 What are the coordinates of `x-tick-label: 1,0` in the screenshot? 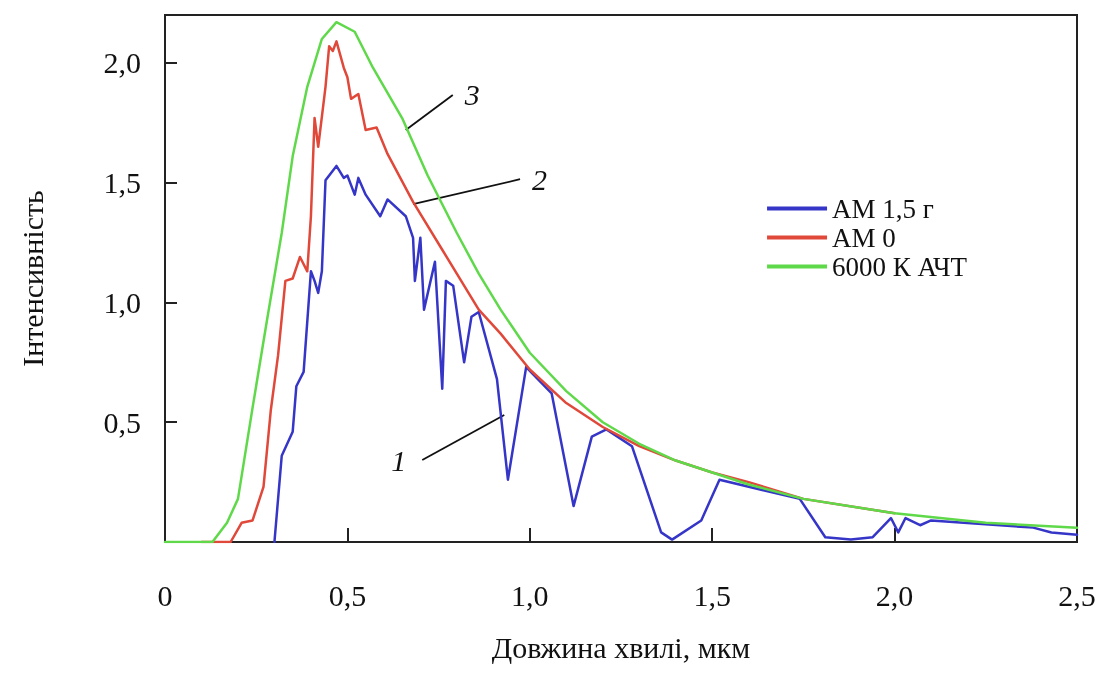 It's located at (530, 595).